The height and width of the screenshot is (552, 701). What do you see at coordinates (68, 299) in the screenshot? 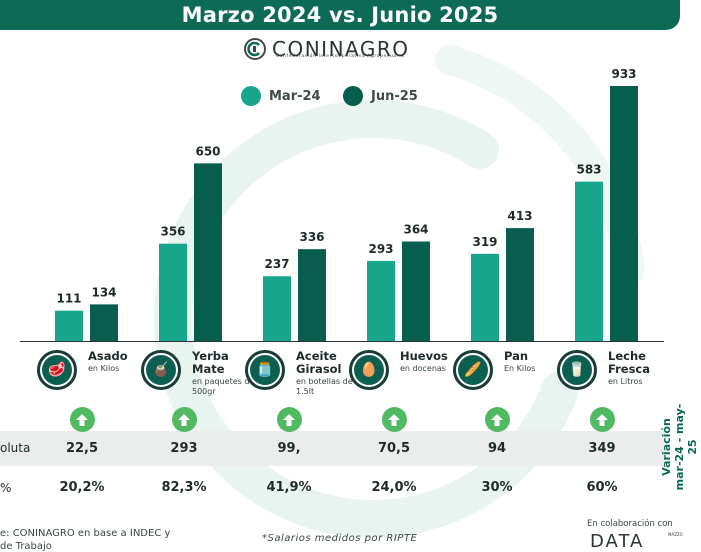
I see `data-label-mar24-0: 111` at bounding box center [68, 299].